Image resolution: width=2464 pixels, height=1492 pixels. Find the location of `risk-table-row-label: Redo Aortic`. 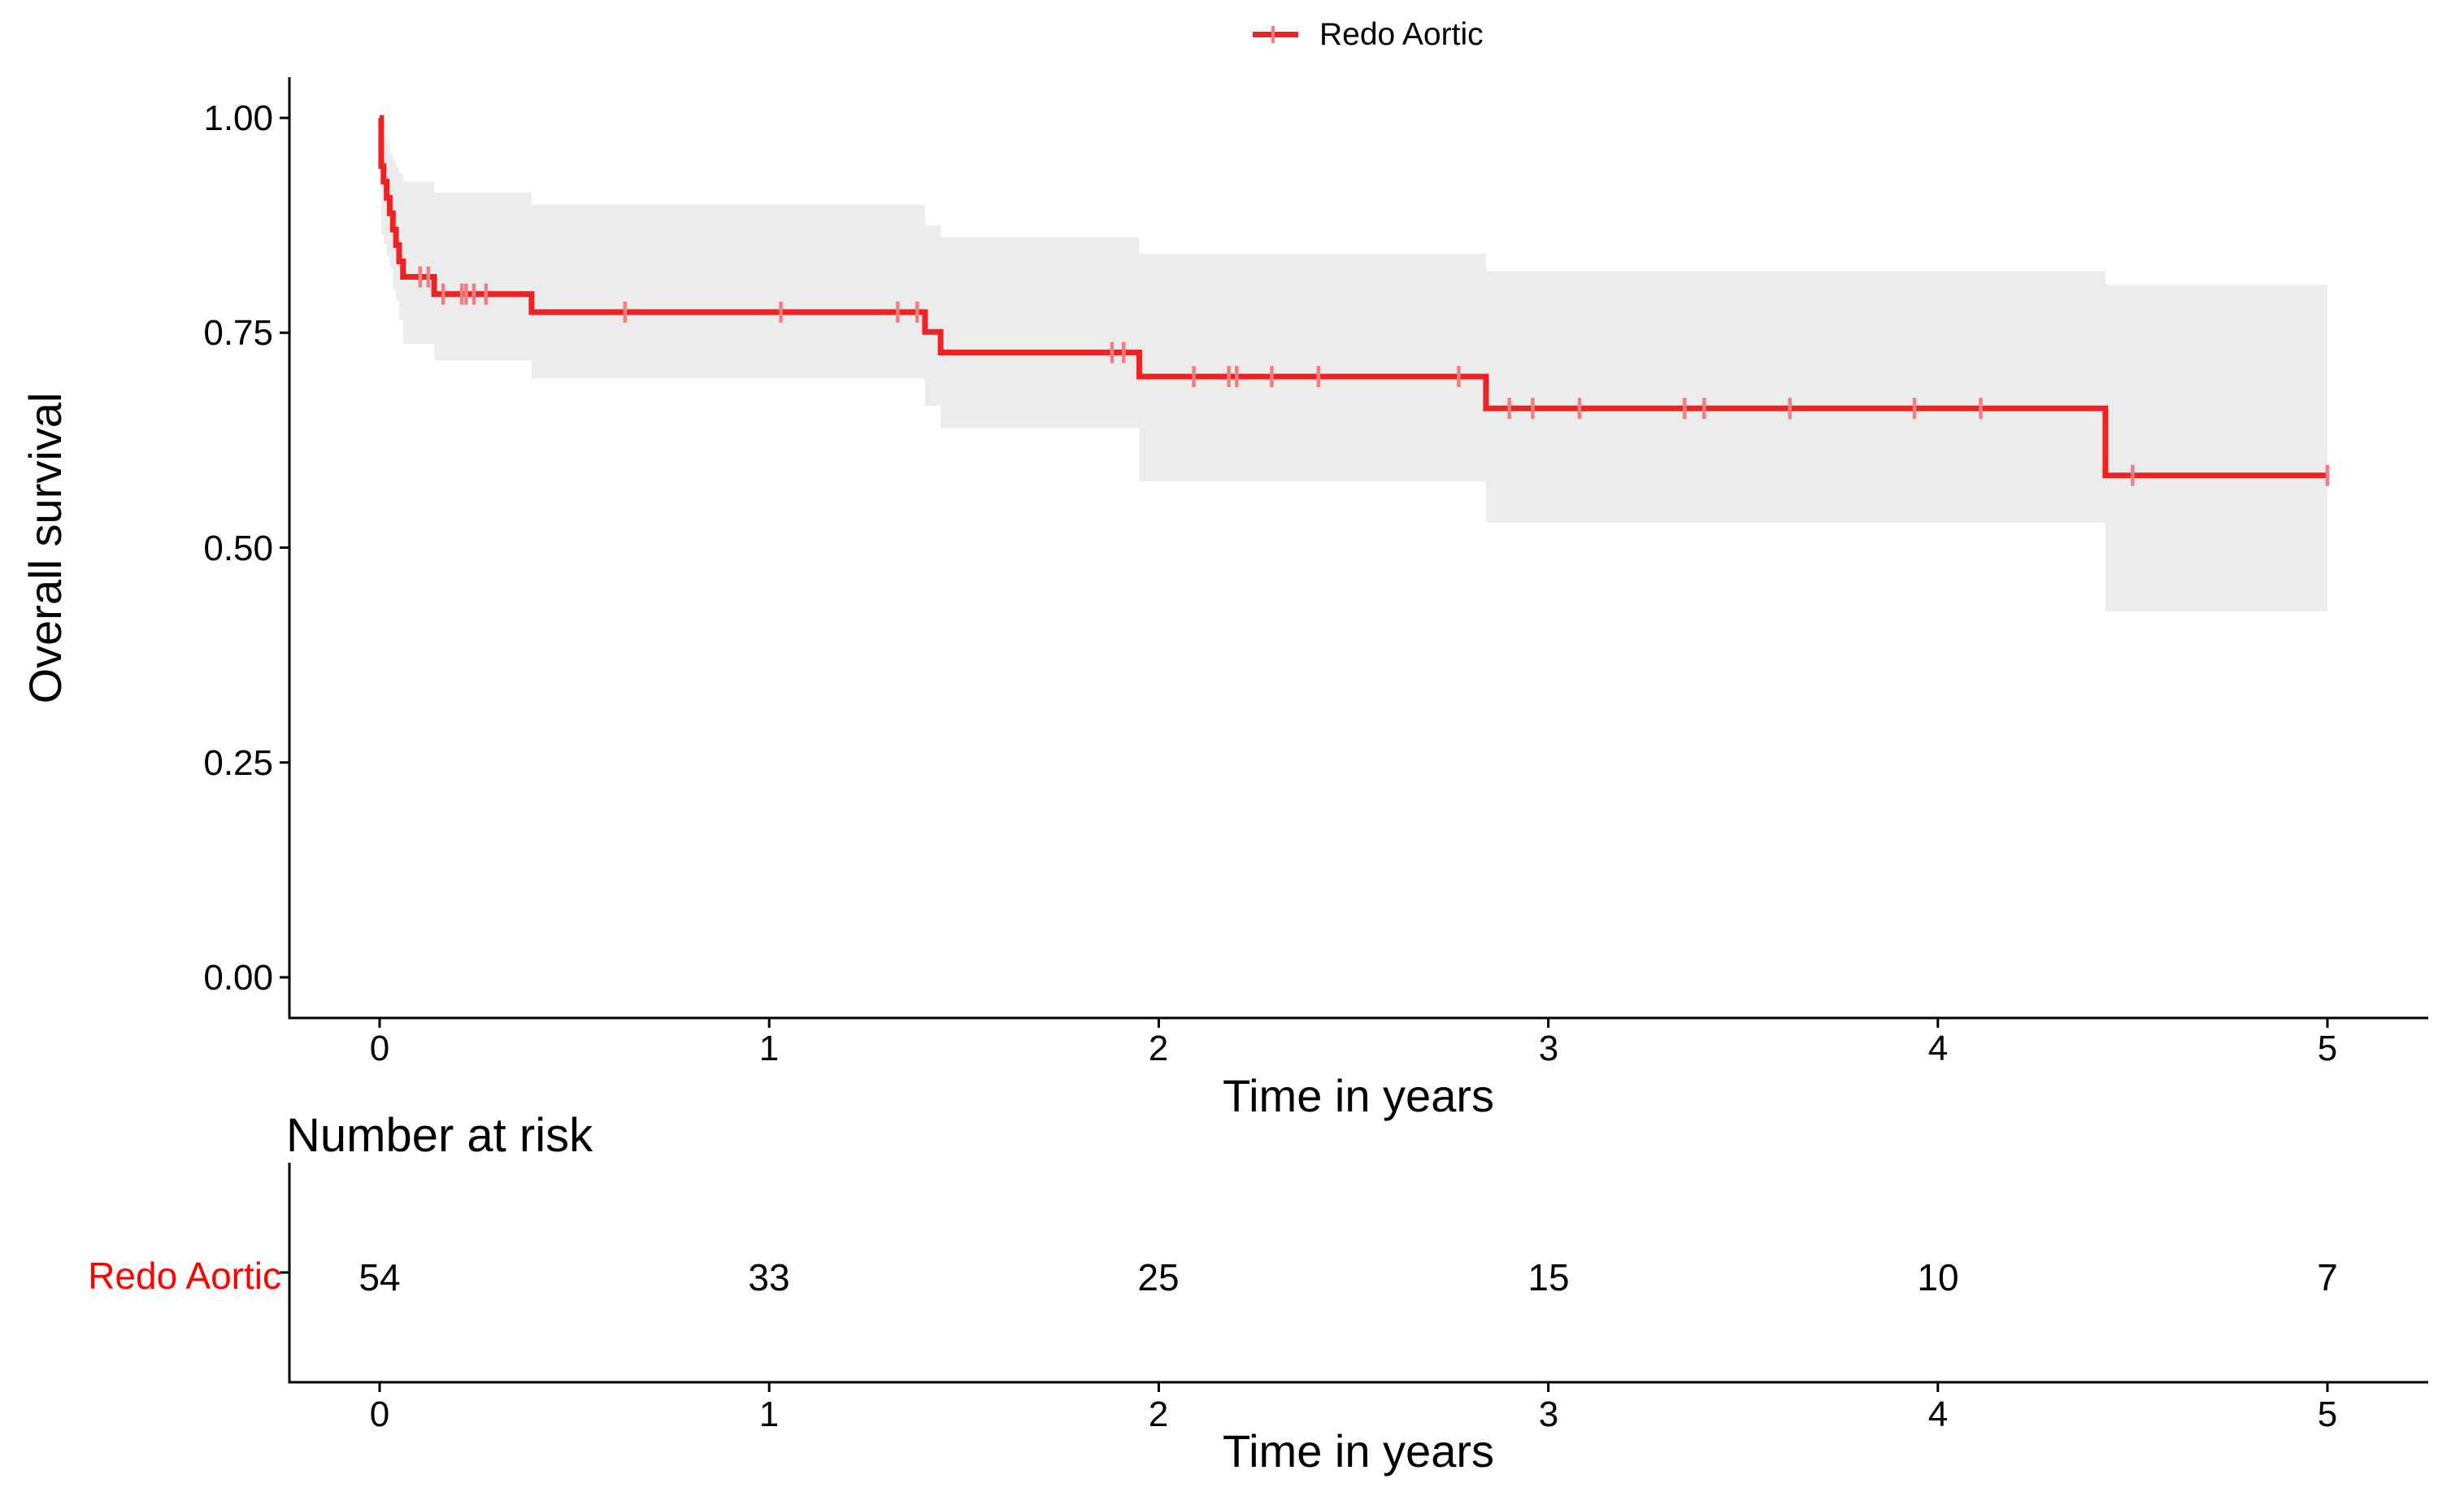

risk-table-row-label: Redo Aortic is located at coordinates (185, 1276).